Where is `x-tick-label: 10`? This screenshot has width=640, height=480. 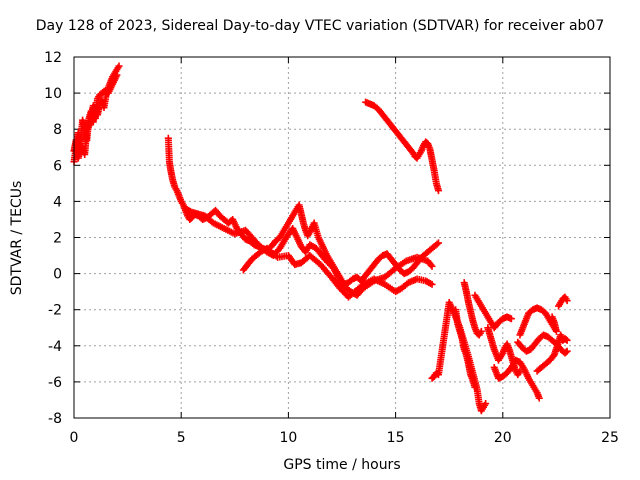 x-tick-label: 10 is located at coordinates (288, 438).